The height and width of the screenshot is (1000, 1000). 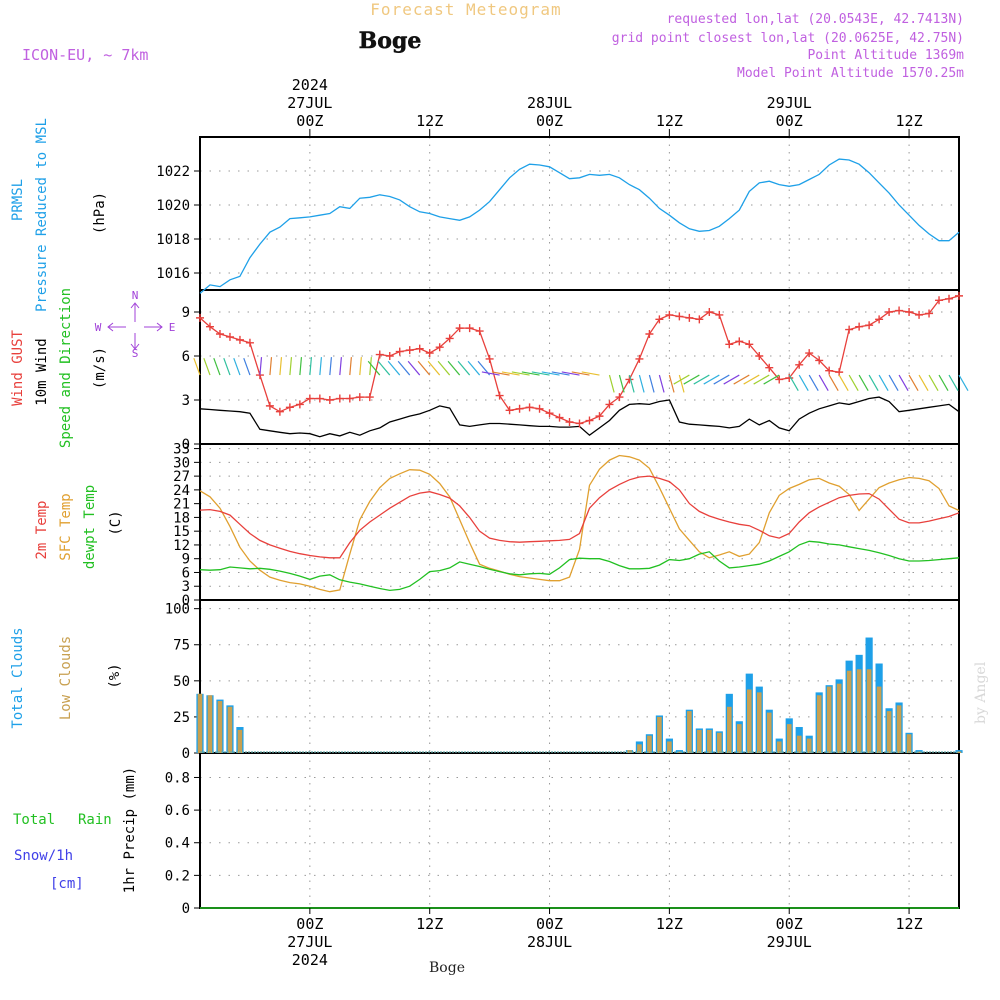 What do you see at coordinates (130, 830) in the screenshot?
I see `precip-unit: 1hr Precip (mm)` at bounding box center [130, 830].